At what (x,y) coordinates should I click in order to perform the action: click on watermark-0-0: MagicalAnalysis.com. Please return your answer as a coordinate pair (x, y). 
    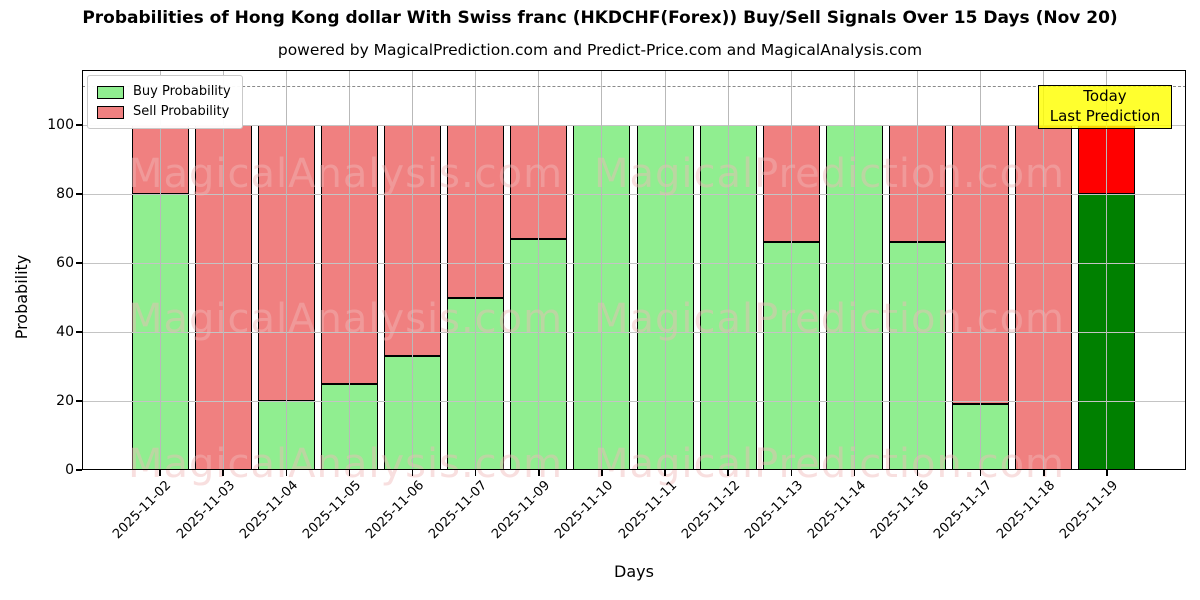
    Looking at the image, I should click on (346, 174).